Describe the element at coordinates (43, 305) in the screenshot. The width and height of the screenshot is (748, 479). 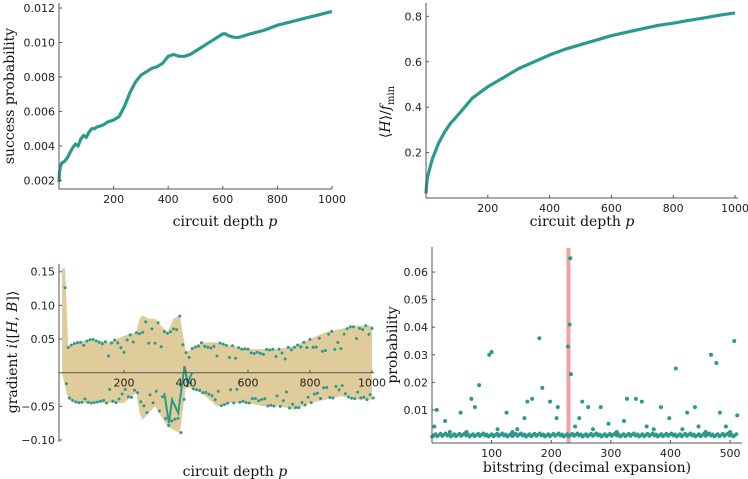
I see `y-tick-label: 0.10` at that location.